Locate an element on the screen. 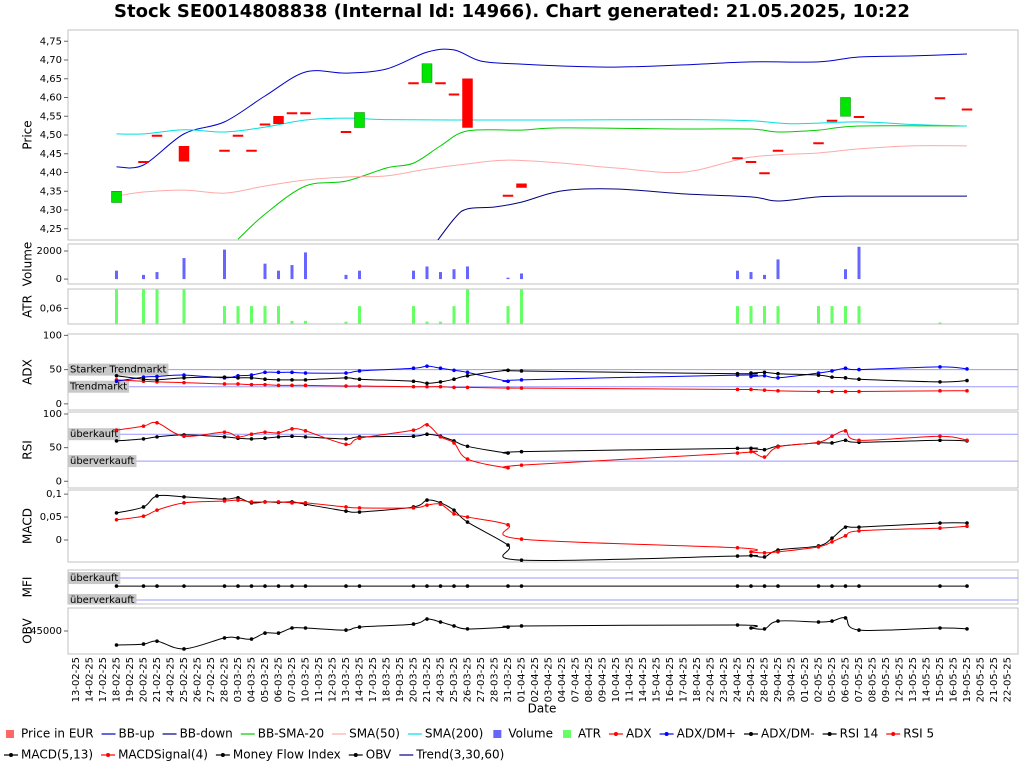 This screenshot has width=1024, height=768. legend-swatch is located at coordinates (497, 734).